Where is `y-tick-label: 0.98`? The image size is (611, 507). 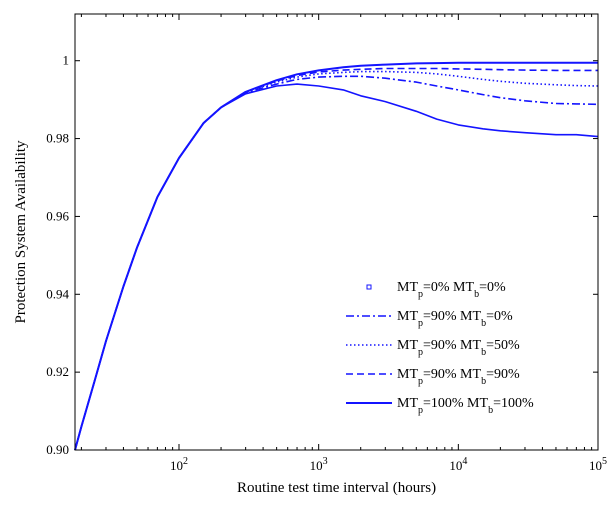 y-tick-label: 0.98 is located at coordinates (57, 138).